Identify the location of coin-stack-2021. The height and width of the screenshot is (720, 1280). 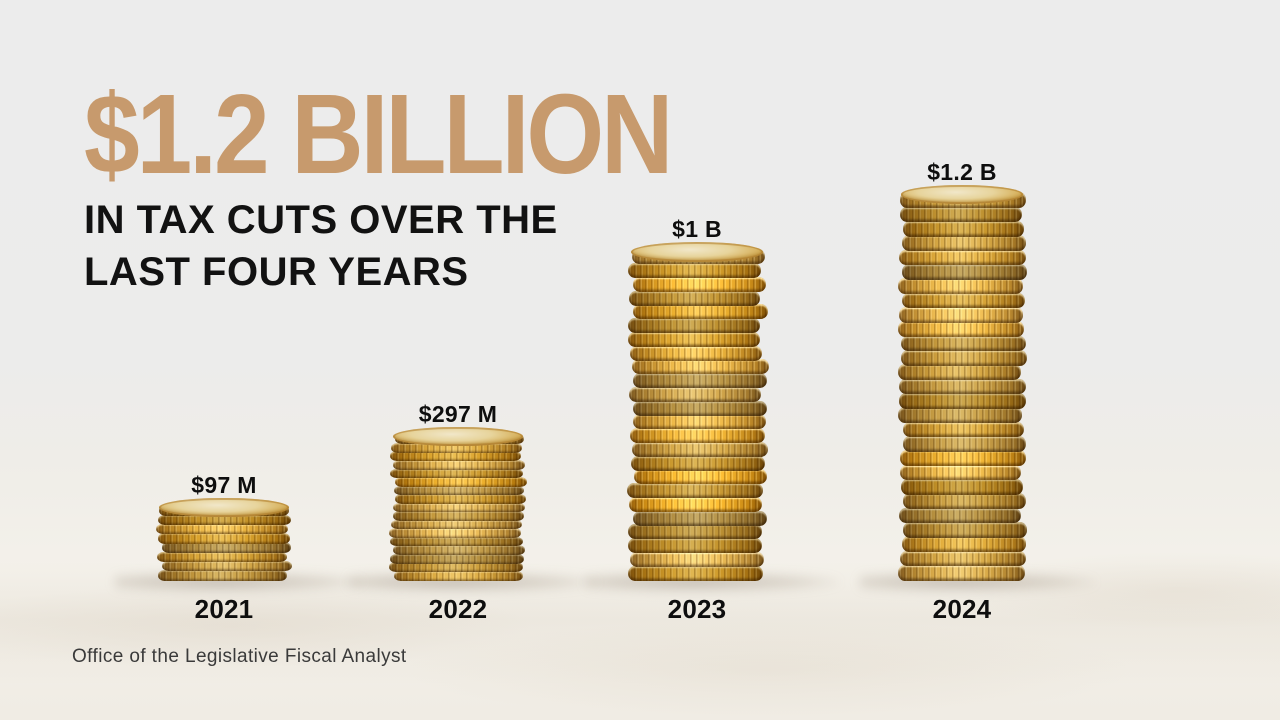
(224, 539).